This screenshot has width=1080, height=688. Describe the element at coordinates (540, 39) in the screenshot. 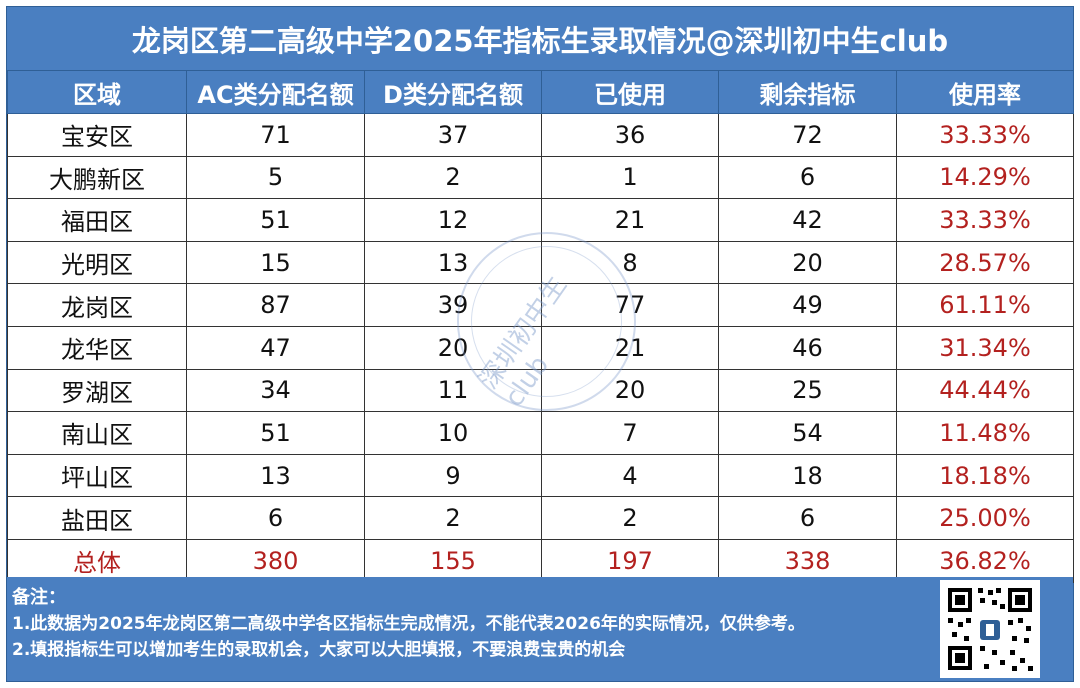

I see `page-title: 龙岗区第二高级中学2025年指标生录取情况@深圳初中生club` at that location.